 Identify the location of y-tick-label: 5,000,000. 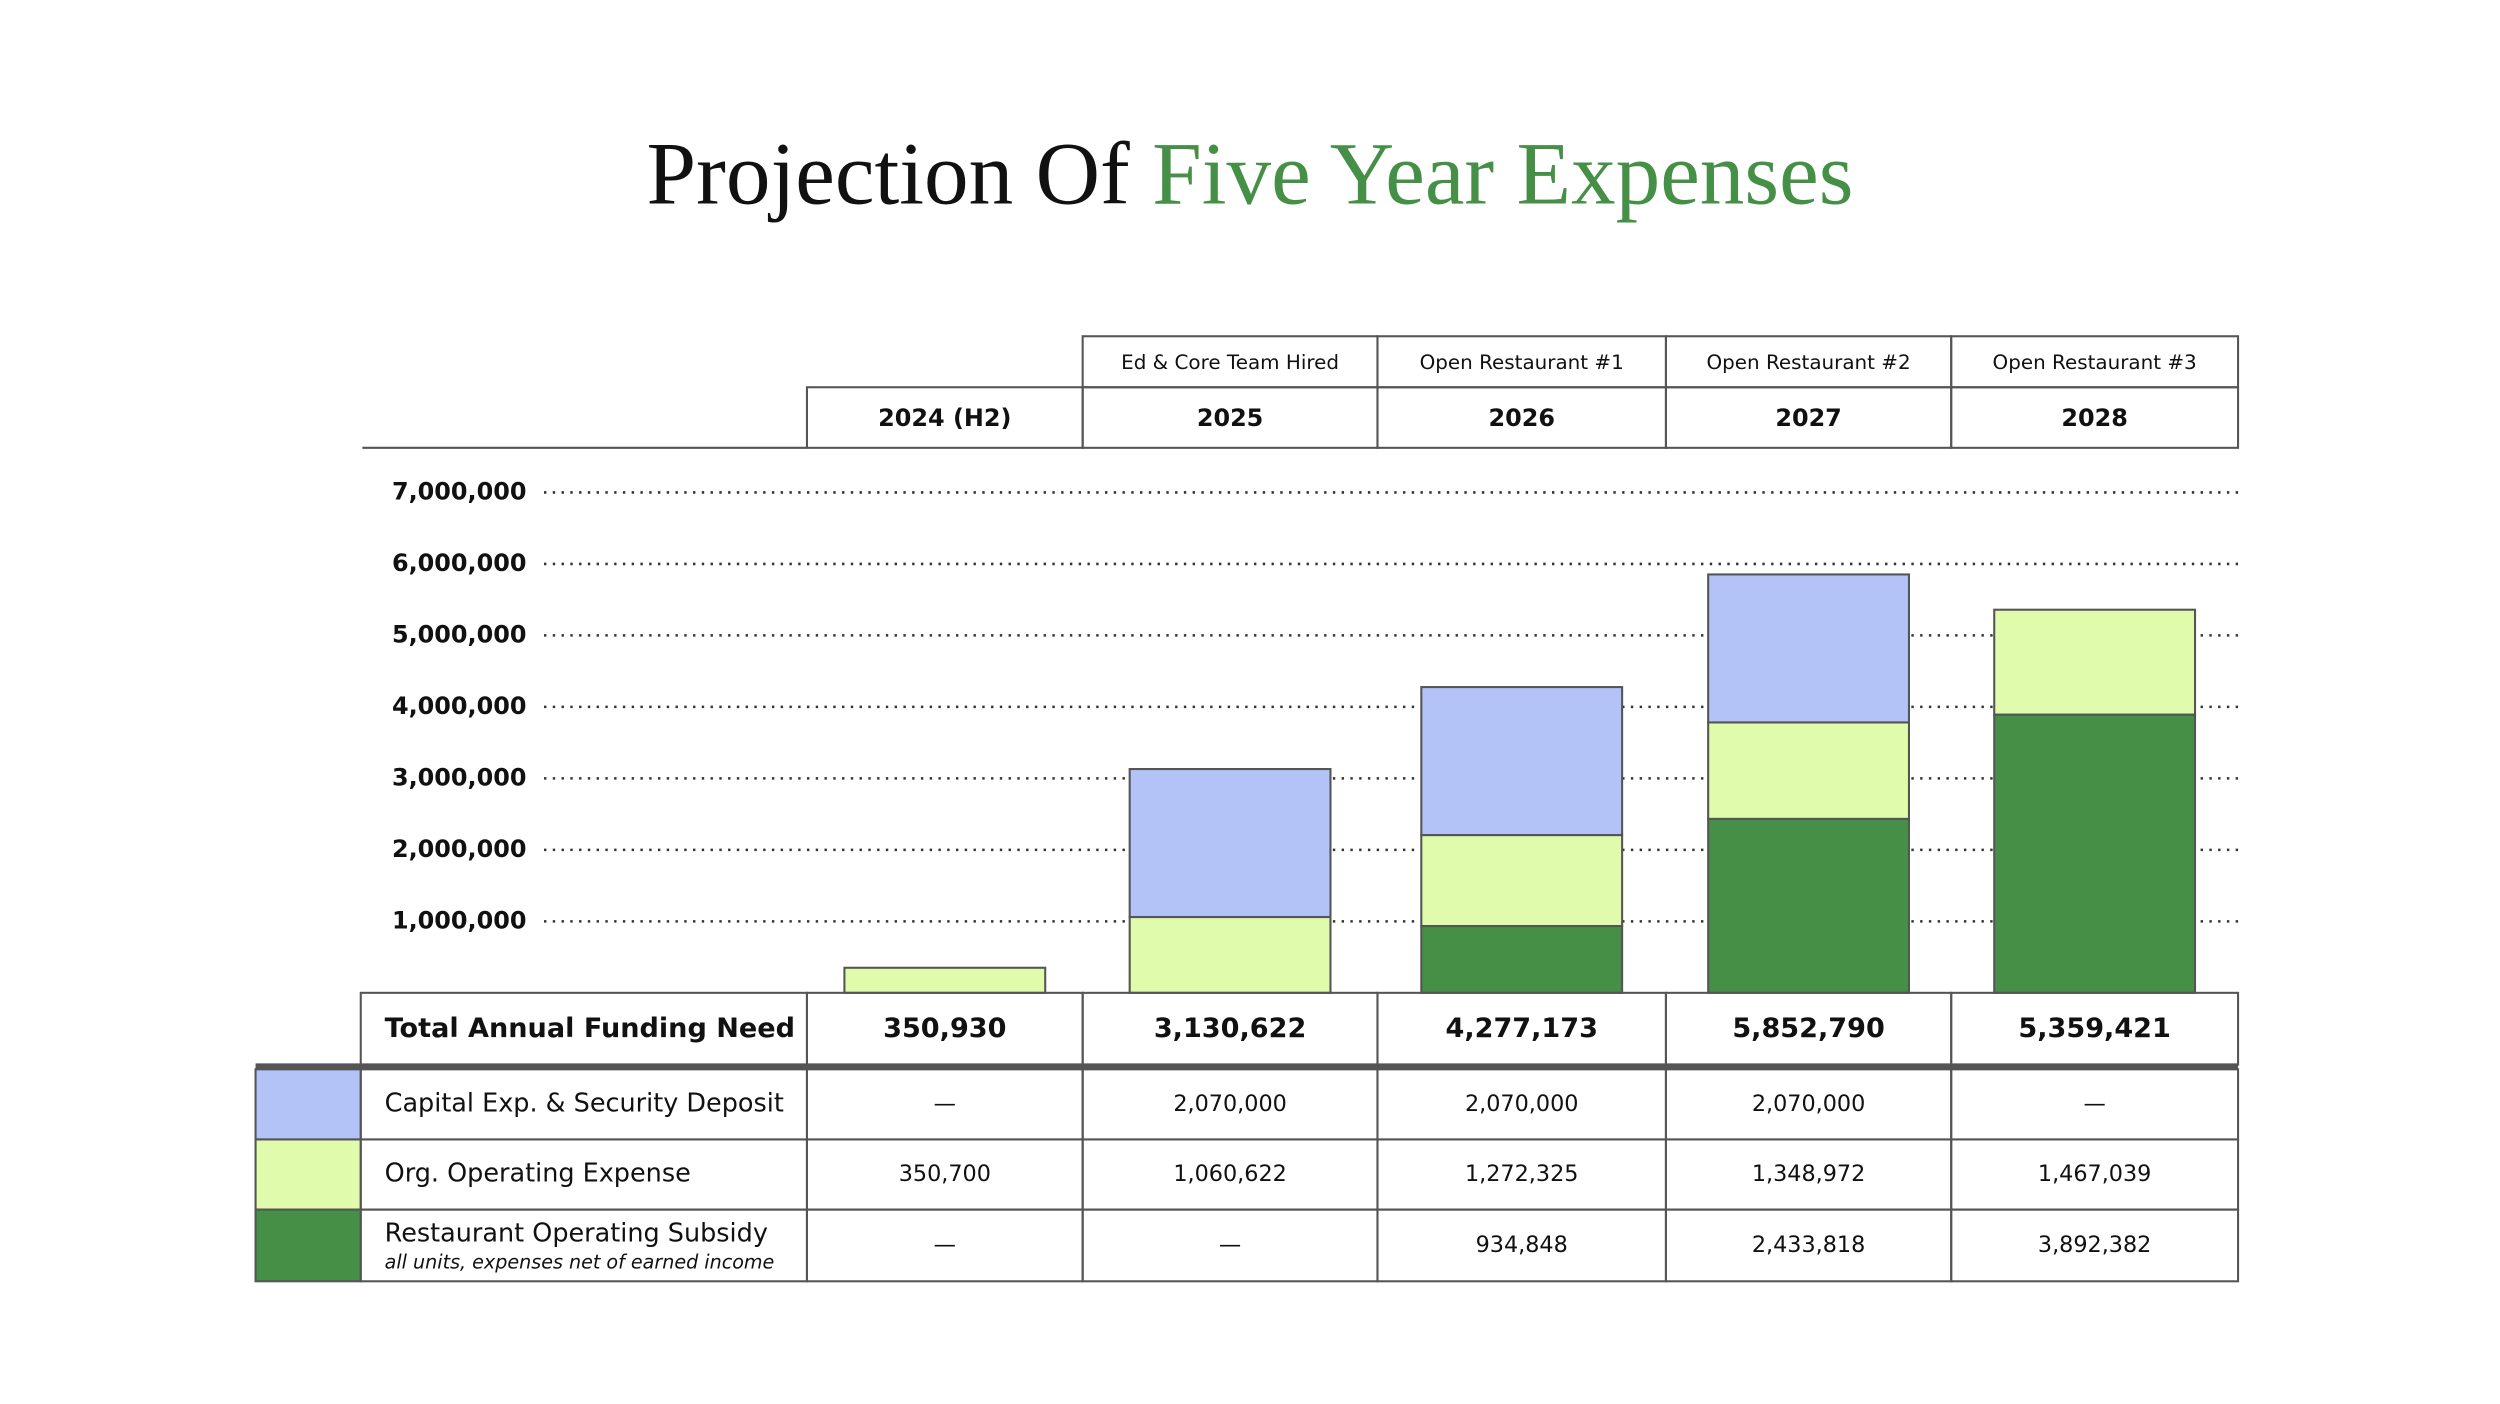
(459, 634).